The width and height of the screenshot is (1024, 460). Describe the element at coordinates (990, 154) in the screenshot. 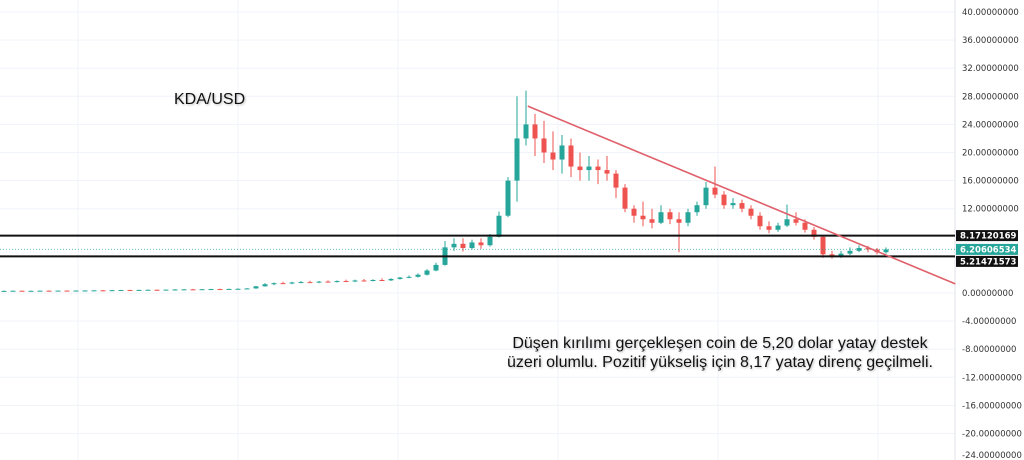

I see `y-tick-label: 20.00000000` at that location.